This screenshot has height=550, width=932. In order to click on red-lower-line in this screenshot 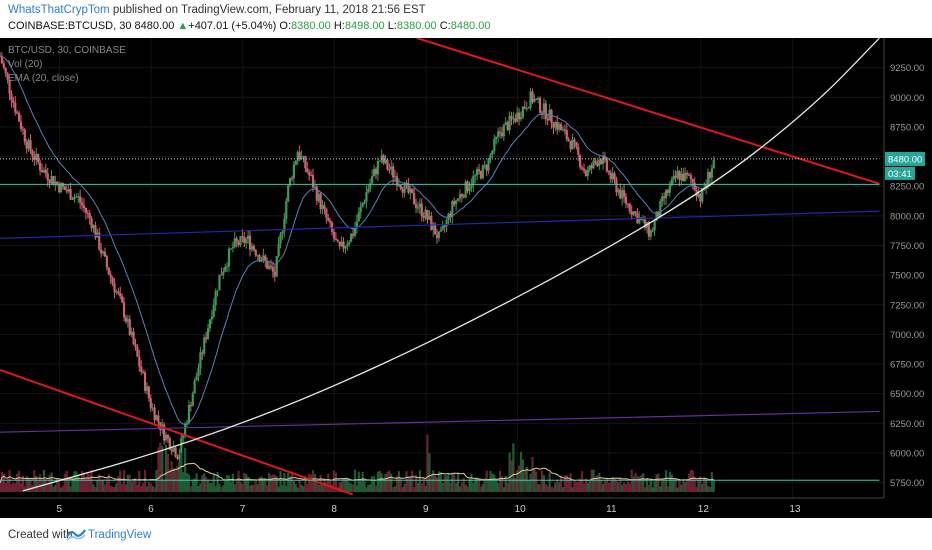, I will do `click(177, 432)`.